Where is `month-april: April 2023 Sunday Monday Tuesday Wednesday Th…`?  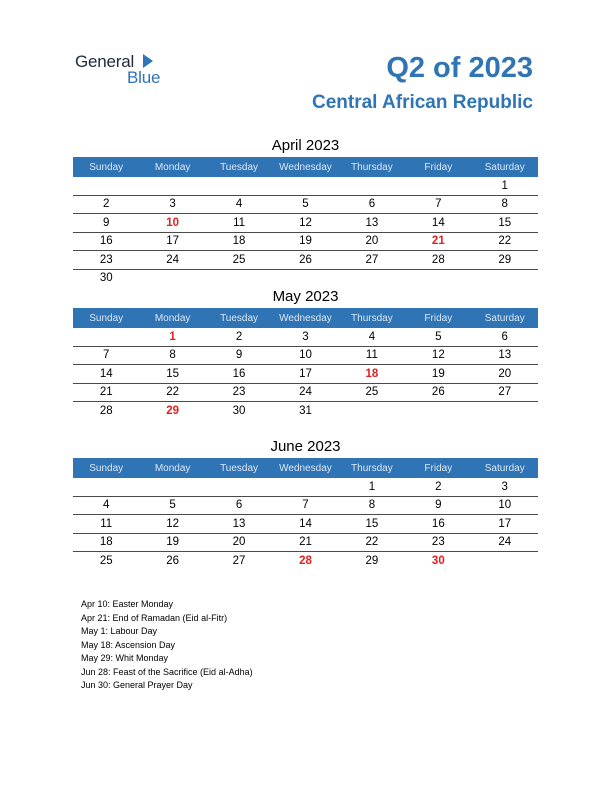
month-april: April 2023 Sunday Monday Tuesday Wednesday Th… is located at coordinates (305, 211).